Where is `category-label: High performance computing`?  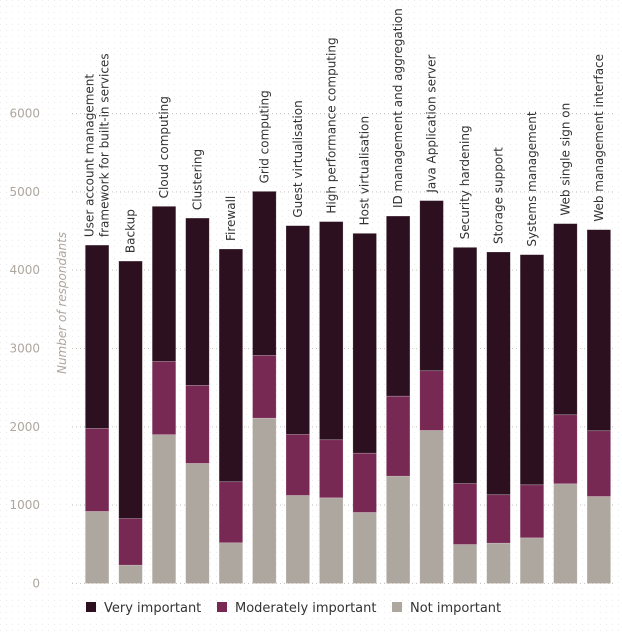
category-label: High performance computing is located at coordinates (331, 125).